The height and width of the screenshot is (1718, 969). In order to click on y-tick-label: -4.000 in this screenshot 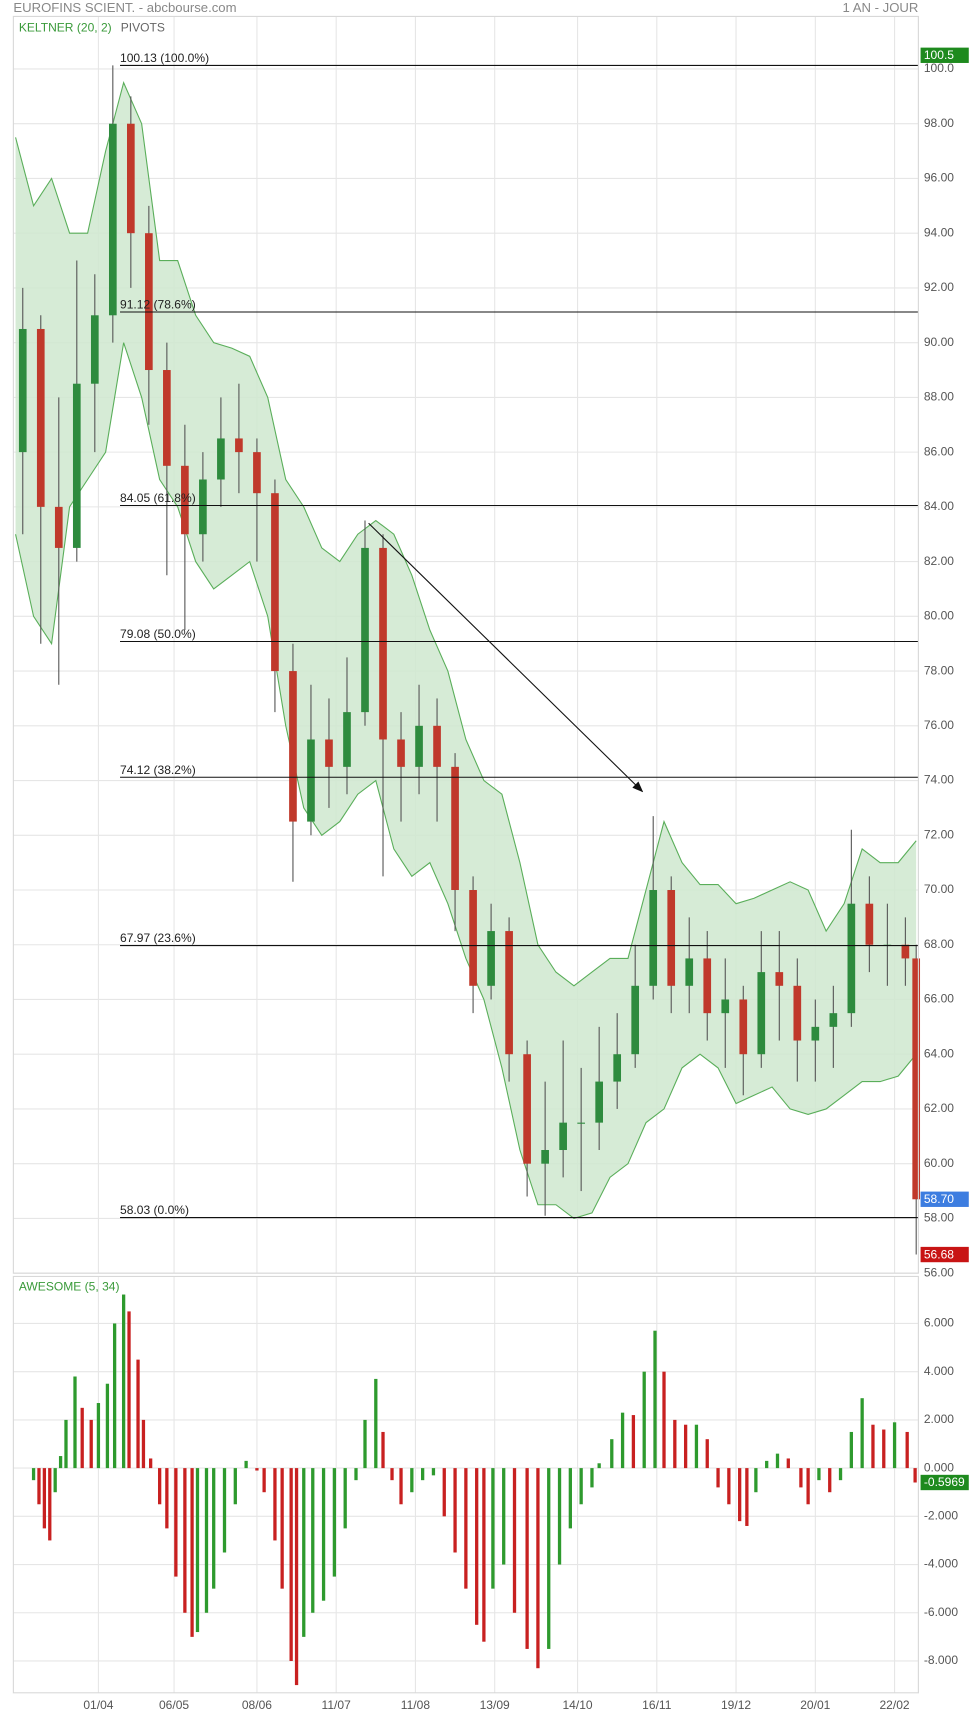, I will do `click(941, 1564)`.